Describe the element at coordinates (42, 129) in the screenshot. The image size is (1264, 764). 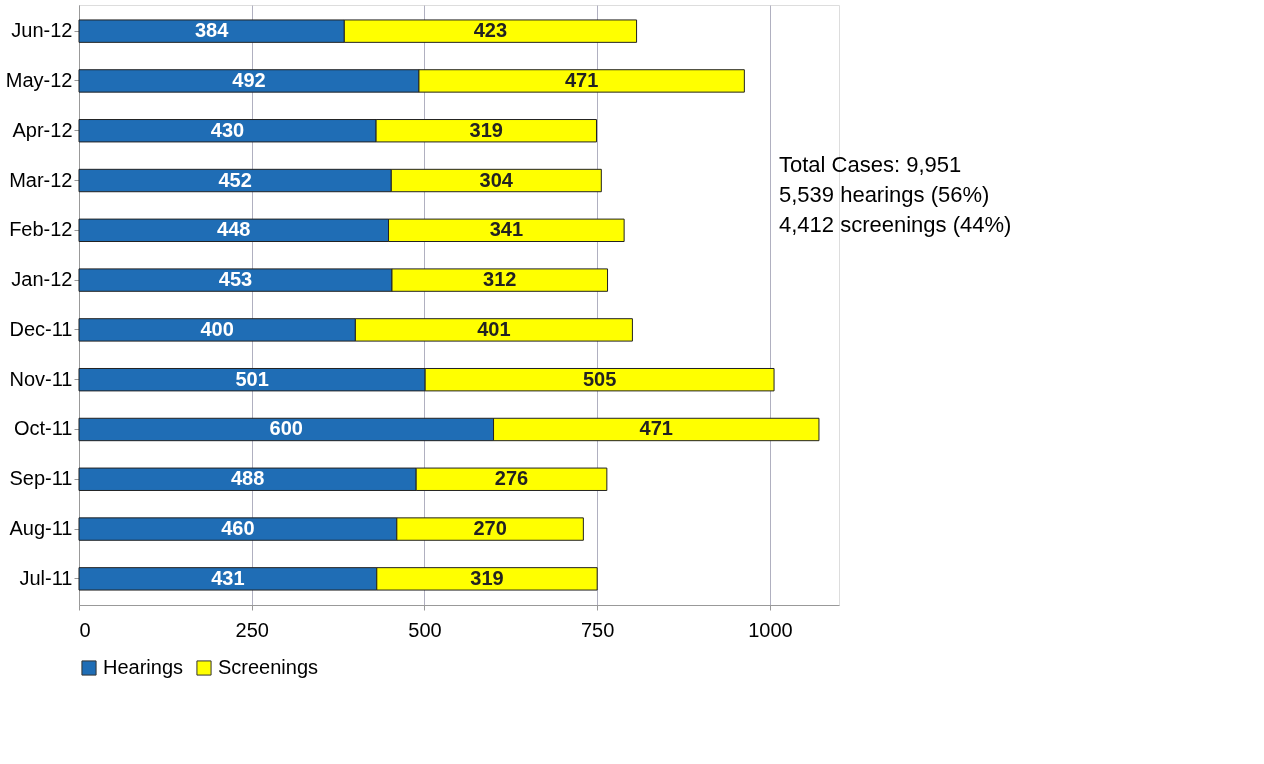
I see `y-tick-label: Apr-12` at that location.